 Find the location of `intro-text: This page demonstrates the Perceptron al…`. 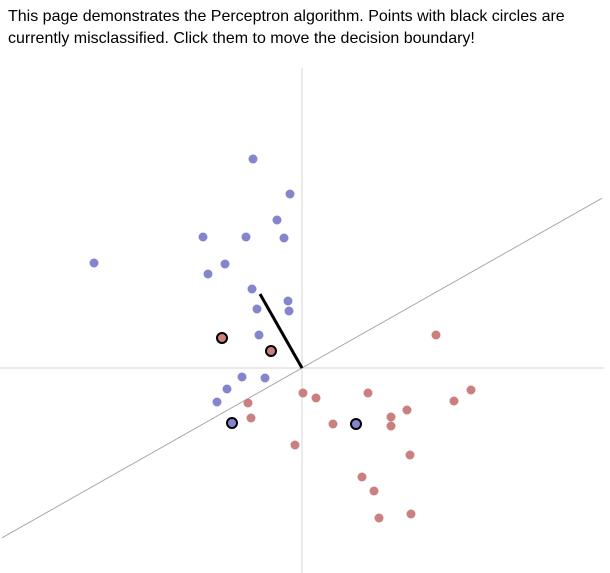

intro-text: This page demonstrates the Perceptron al… is located at coordinates (286, 27).